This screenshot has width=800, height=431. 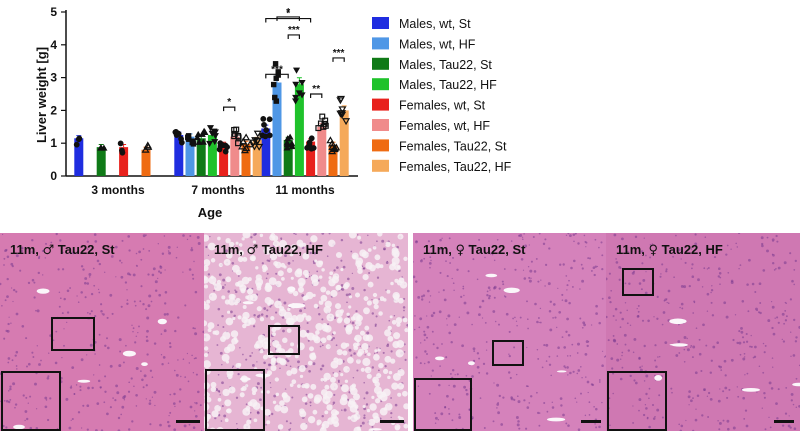 I want to click on male-symbol-icon: ♂, so click(x=48, y=250).